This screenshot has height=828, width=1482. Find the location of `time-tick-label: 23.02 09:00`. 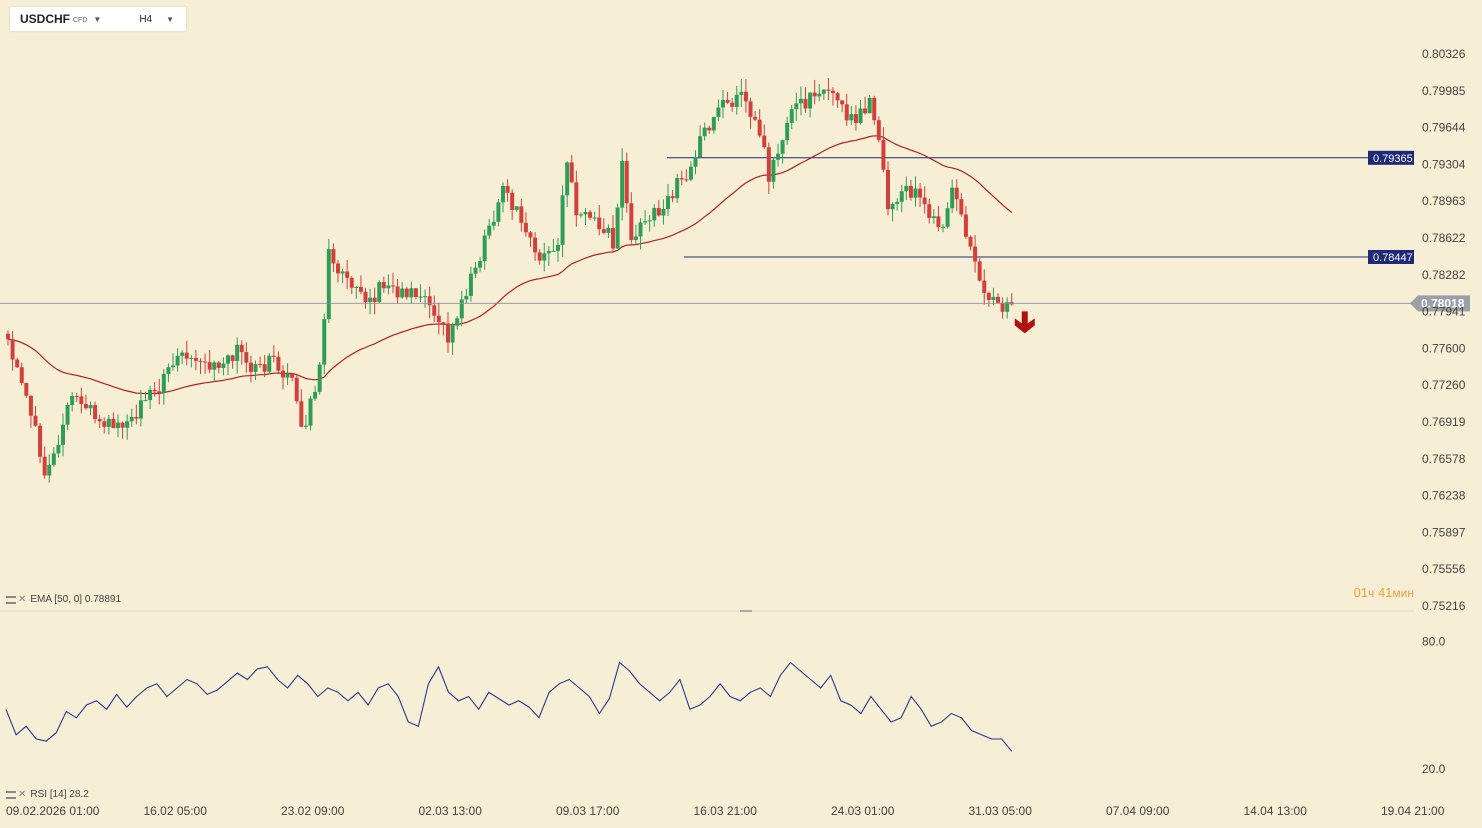

time-tick-label: 23.02 09:00 is located at coordinates (313, 811).